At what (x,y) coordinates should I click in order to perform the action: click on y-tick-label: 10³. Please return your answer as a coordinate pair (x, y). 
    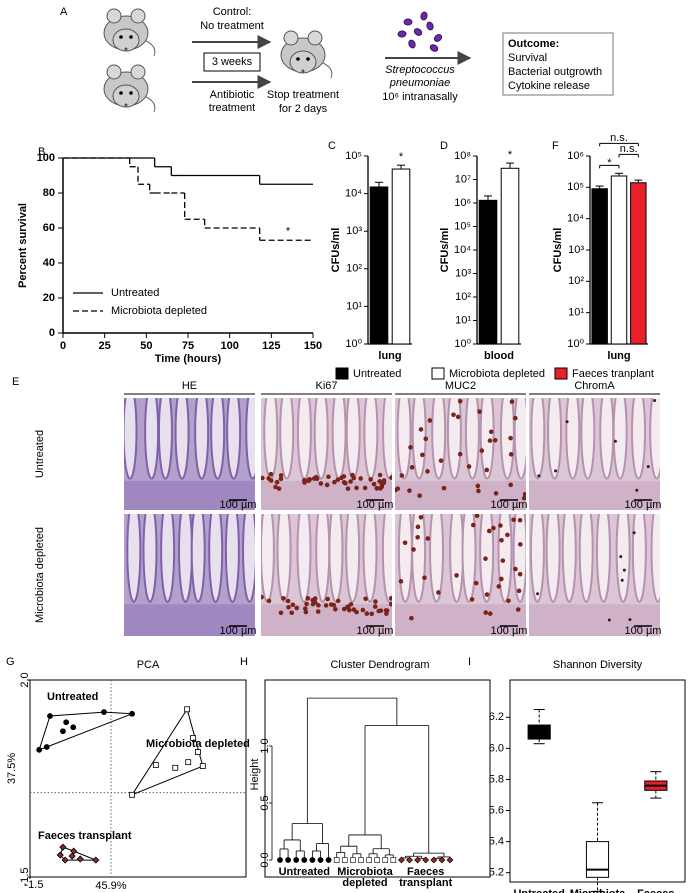
    Looking at the image, I should click on (354, 231).